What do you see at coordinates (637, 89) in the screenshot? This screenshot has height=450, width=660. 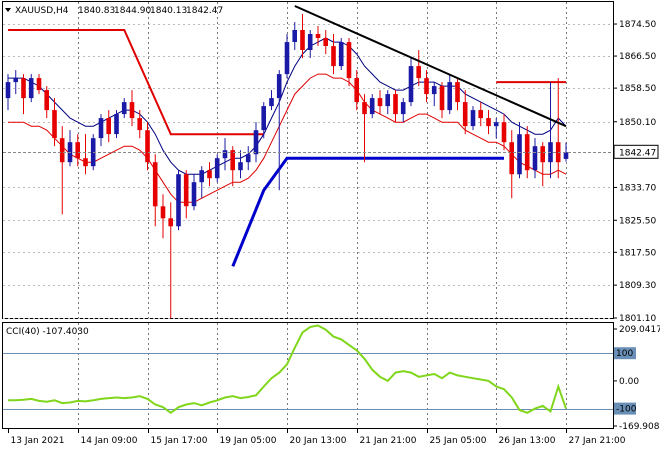 I see `price-tick-label: 1858.50` at bounding box center [637, 89].